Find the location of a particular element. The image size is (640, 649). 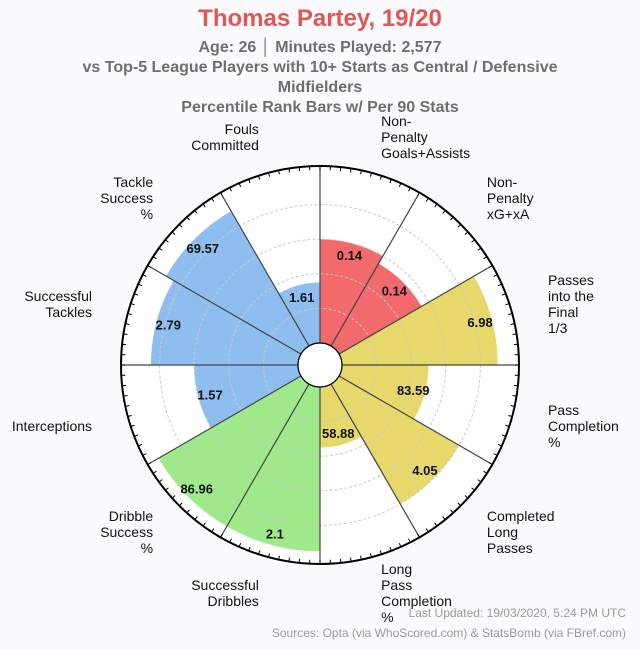

category-label-2-line-3: 1/3 is located at coordinates (558, 328).